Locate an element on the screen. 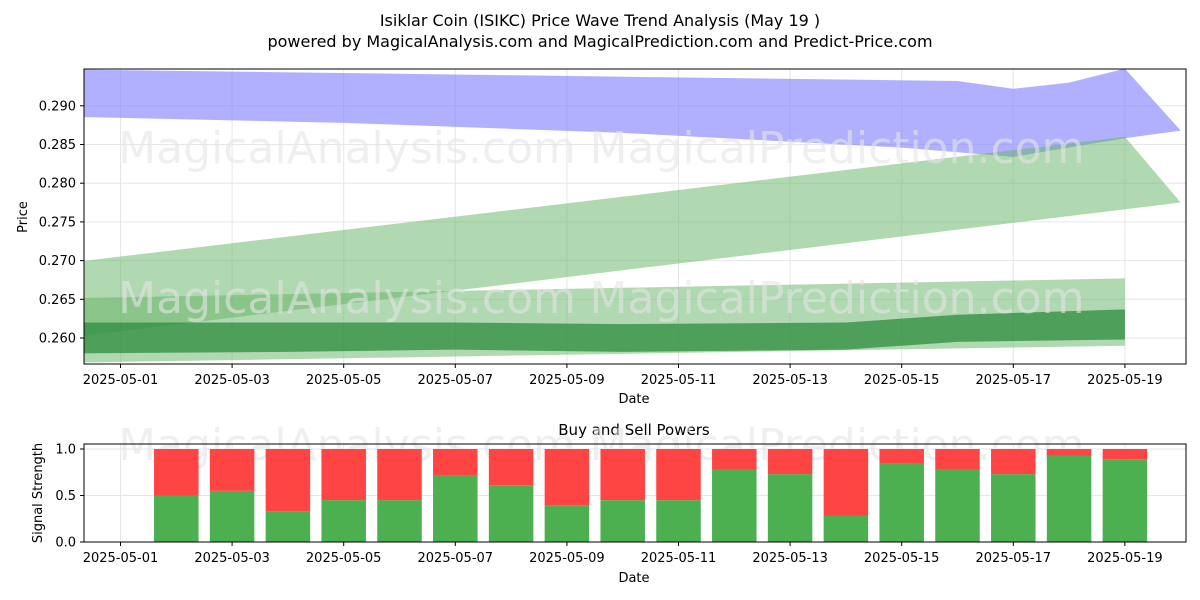 The height and width of the screenshot is (600, 1200). y-tick-label: 0.290 is located at coordinates (57, 106).